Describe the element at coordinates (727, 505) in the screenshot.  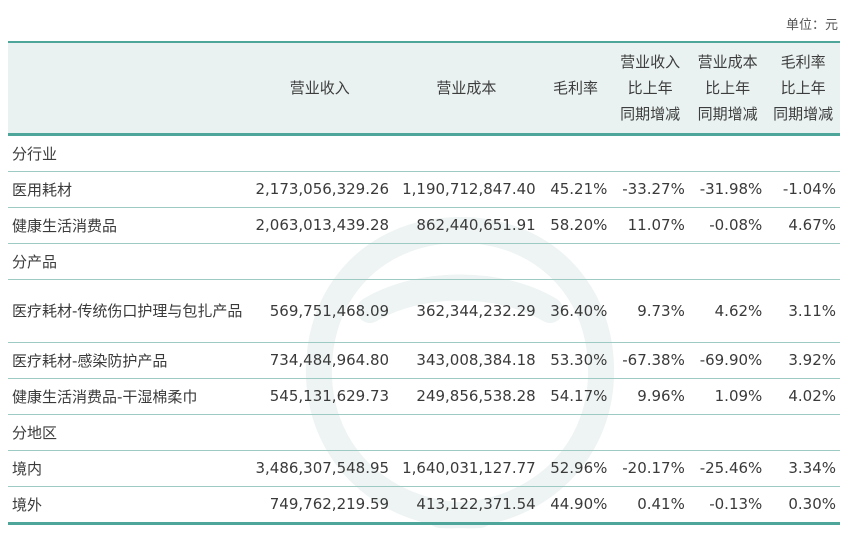
I see `cell-cost-change: -0.13%` at that location.